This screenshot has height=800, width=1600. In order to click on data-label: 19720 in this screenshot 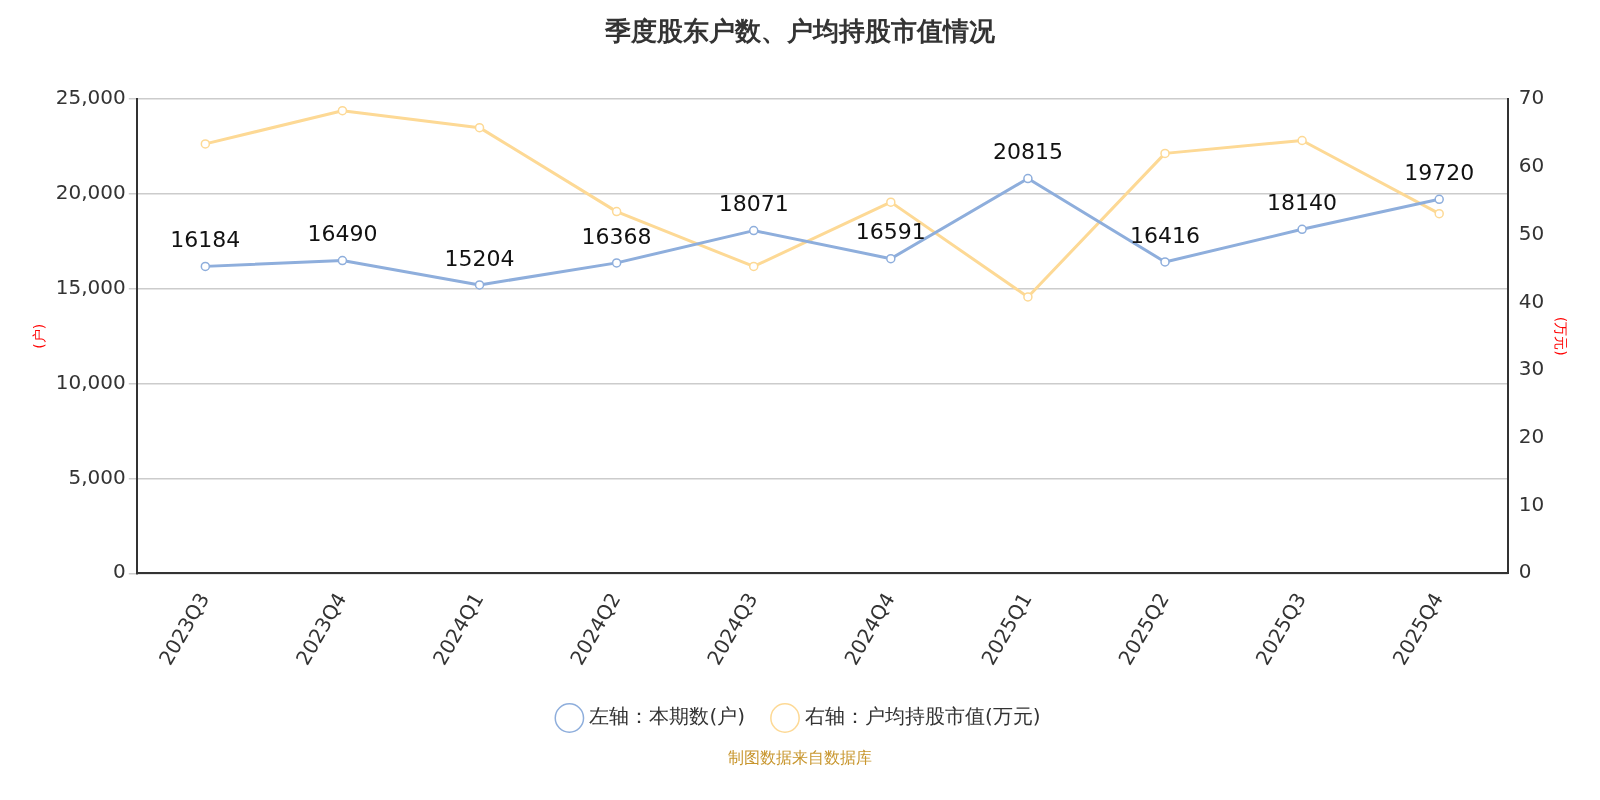, I will do `click(1439, 173)`.